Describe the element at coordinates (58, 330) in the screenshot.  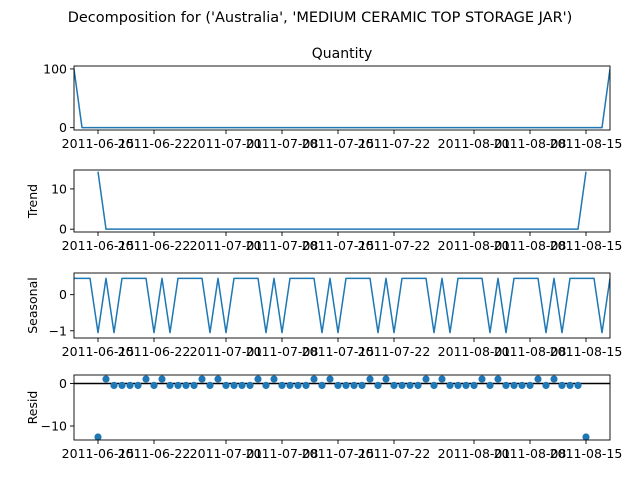
I see `y-tick-label: −1` at that location.